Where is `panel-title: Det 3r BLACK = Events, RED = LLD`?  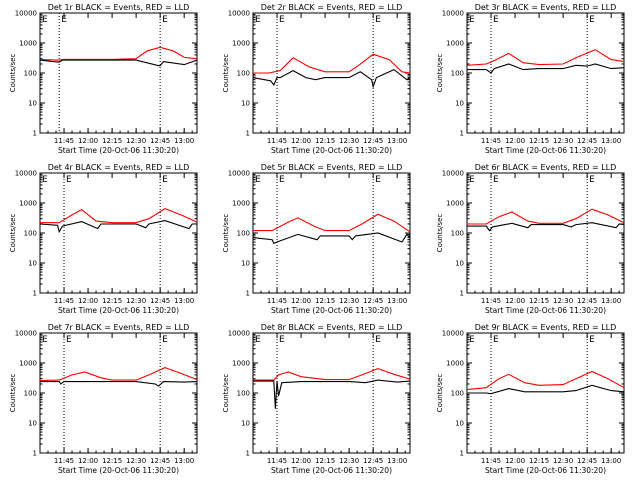
panel-title: Det 3r BLACK = Events, RED = LLD is located at coordinates (546, 7).